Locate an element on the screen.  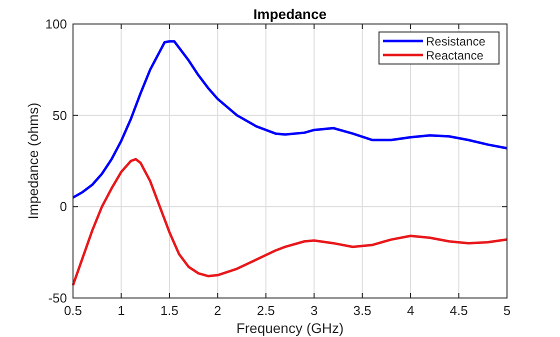
x-tick-label: 4.5 is located at coordinates (459, 310).